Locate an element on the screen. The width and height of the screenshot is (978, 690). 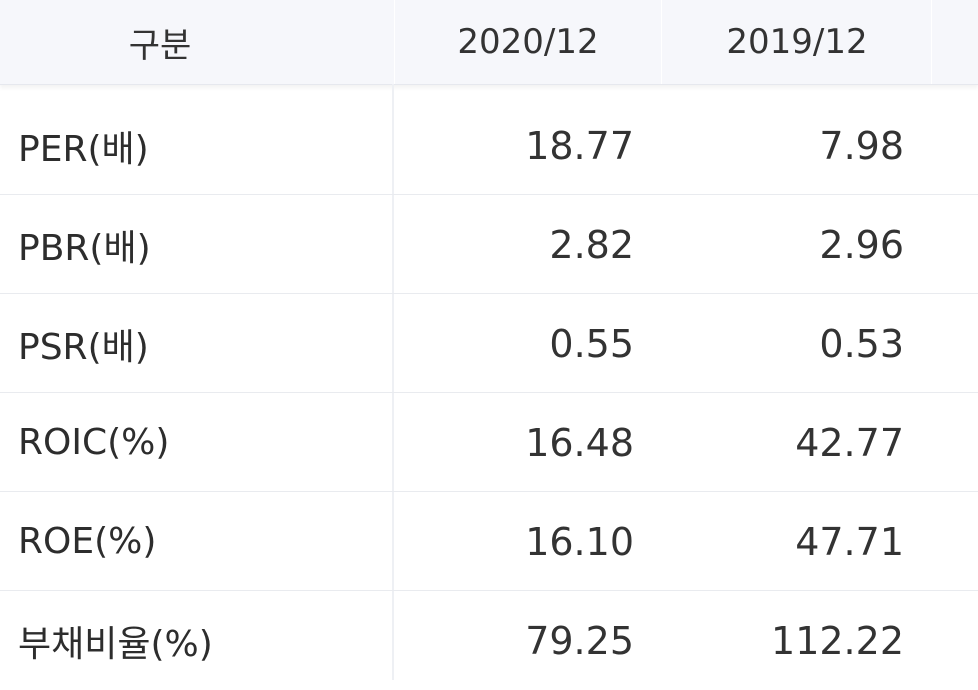
row-value-2020: 16.48 is located at coordinates (579, 442).